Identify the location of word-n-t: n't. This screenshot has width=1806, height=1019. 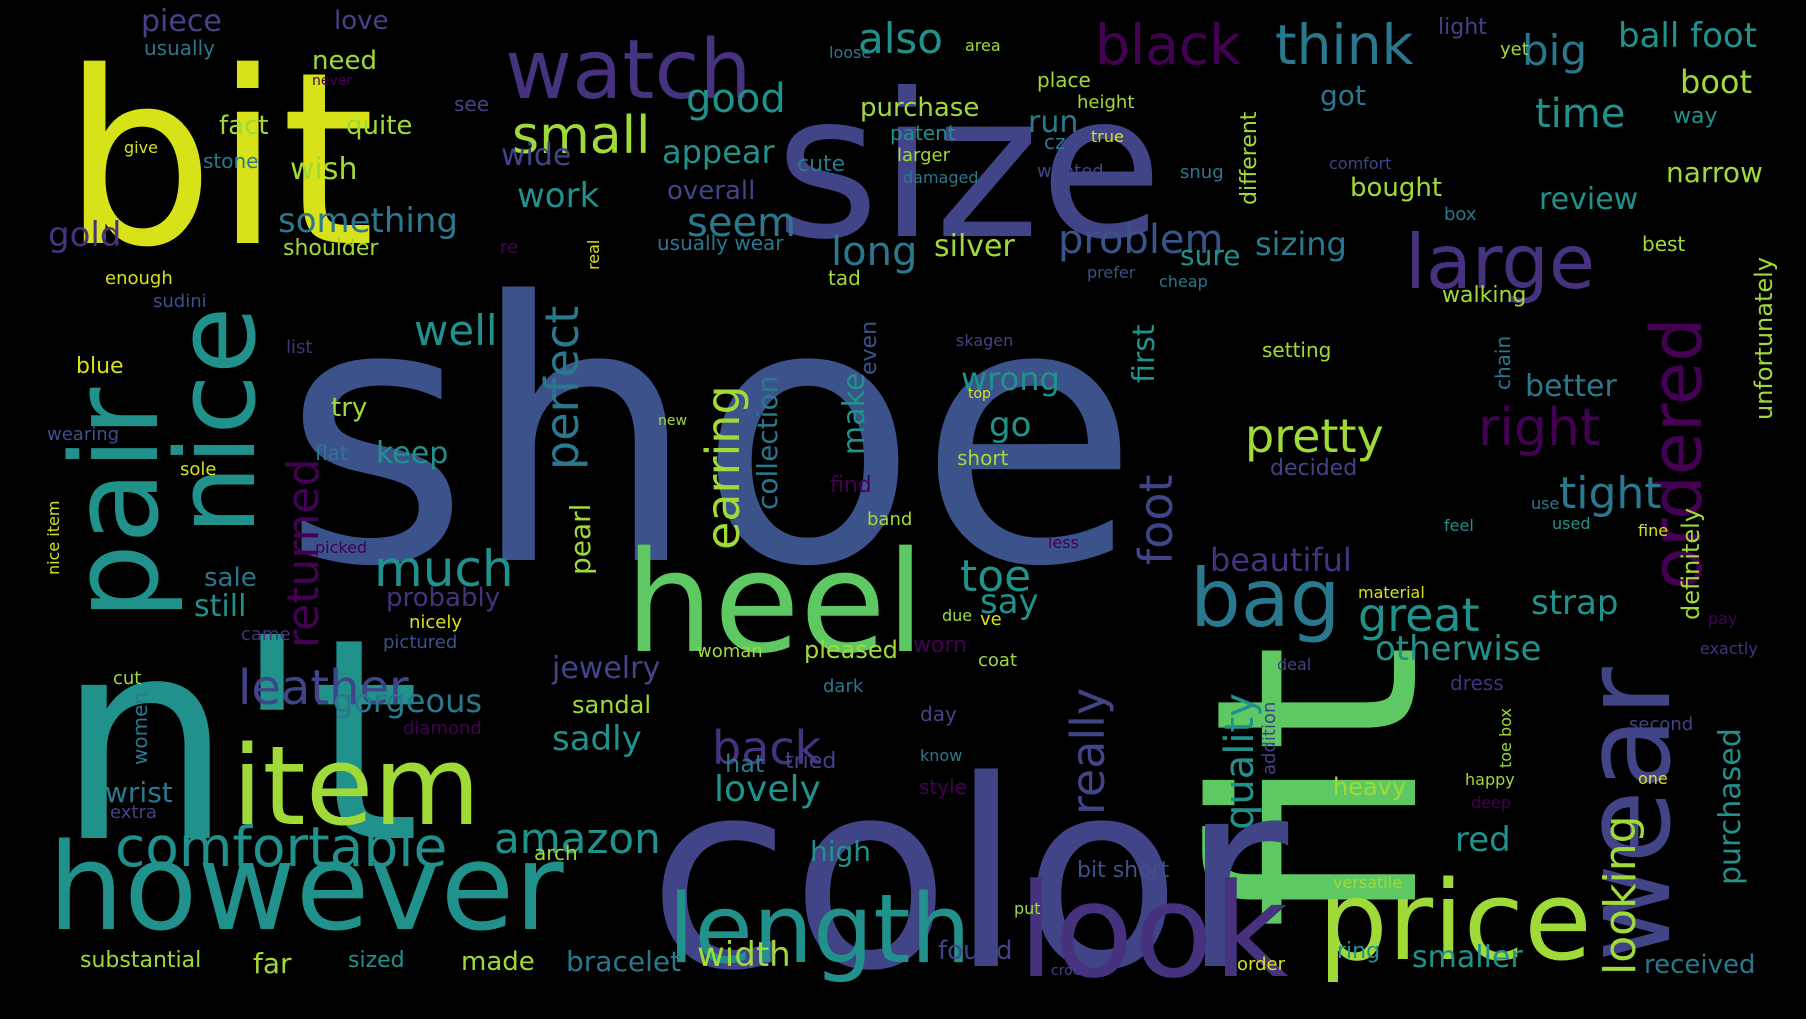
(238, 742).